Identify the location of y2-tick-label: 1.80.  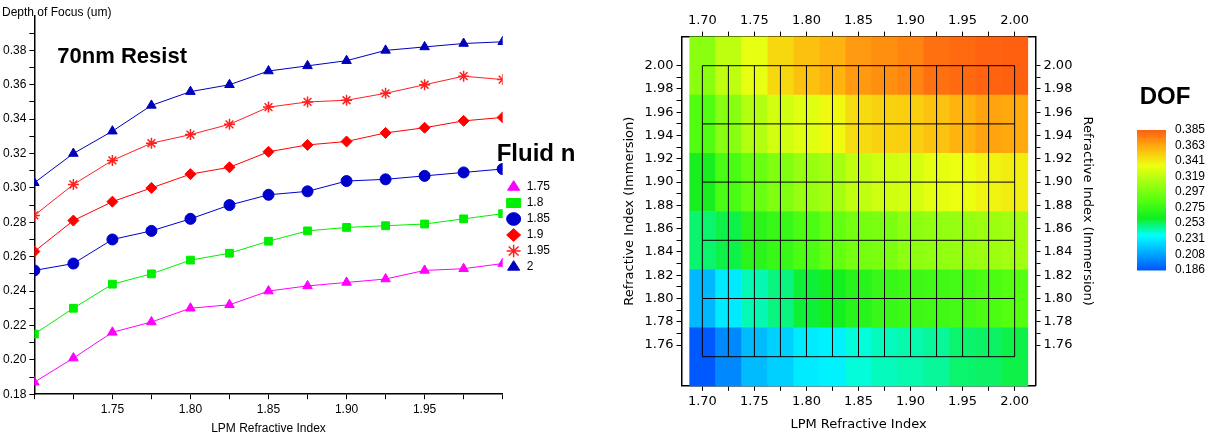
(1058, 297).